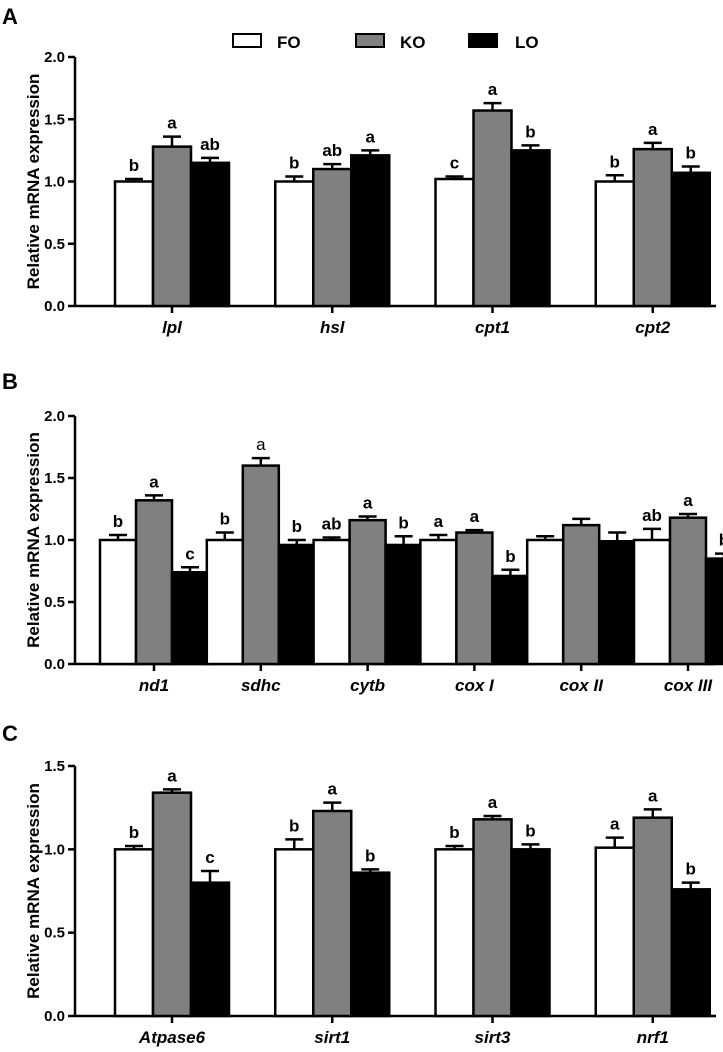  I want to click on y-tick-label-b: 1.0, so click(54, 540).